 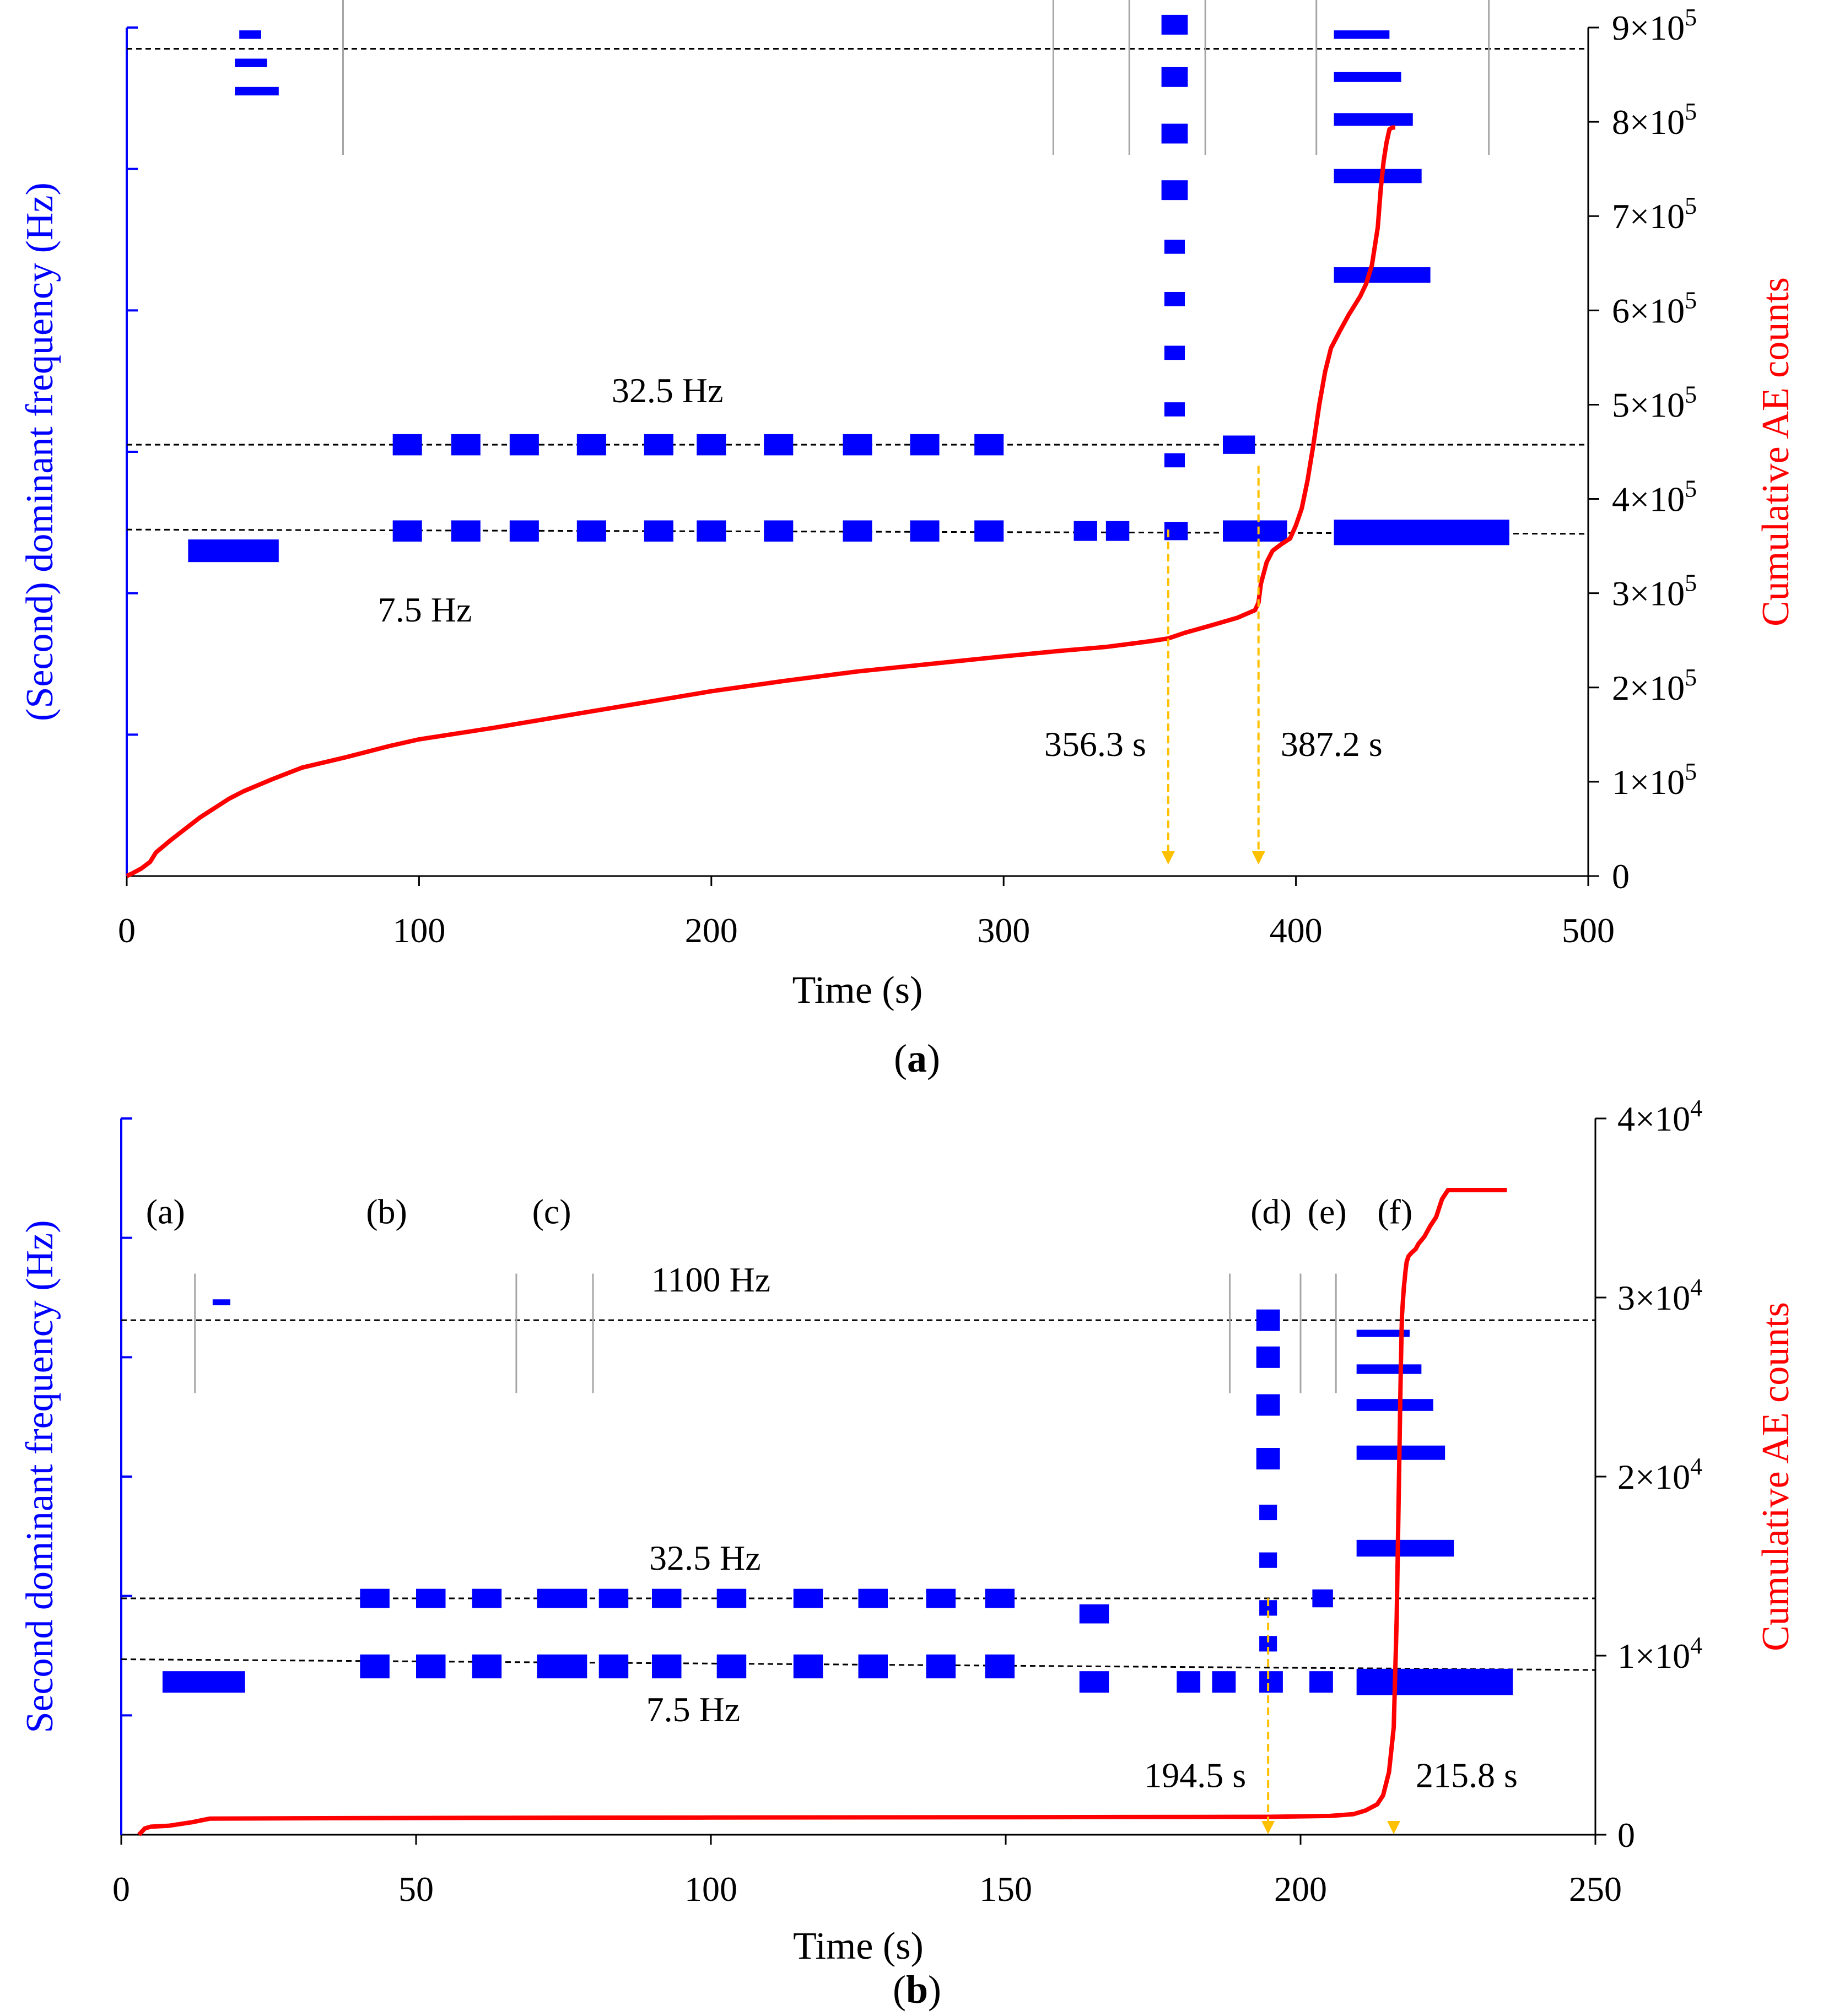 I want to click on caption-a: (a), so click(x=917, y=1058).